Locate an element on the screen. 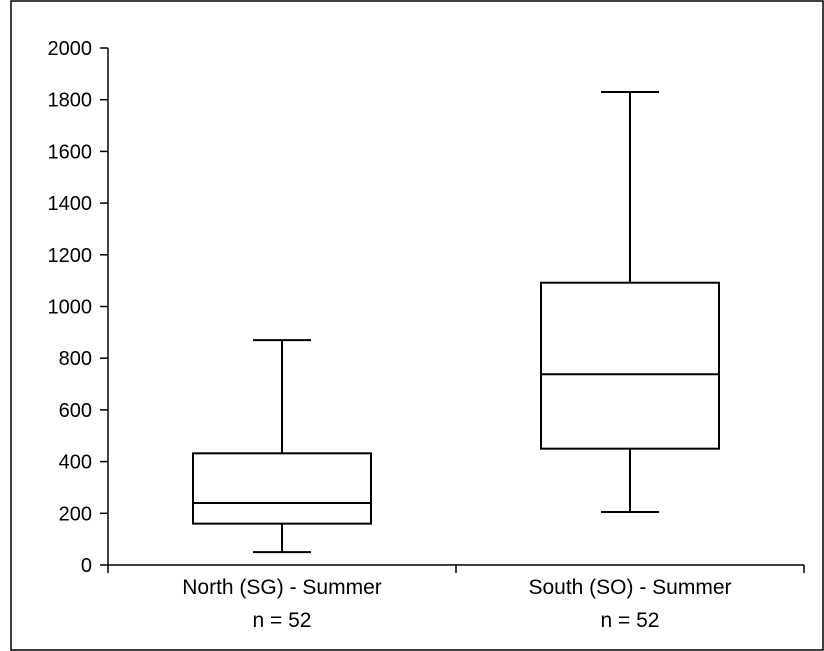 The image size is (824, 651). y-tick-label: 1800 is located at coordinates (70, 101).